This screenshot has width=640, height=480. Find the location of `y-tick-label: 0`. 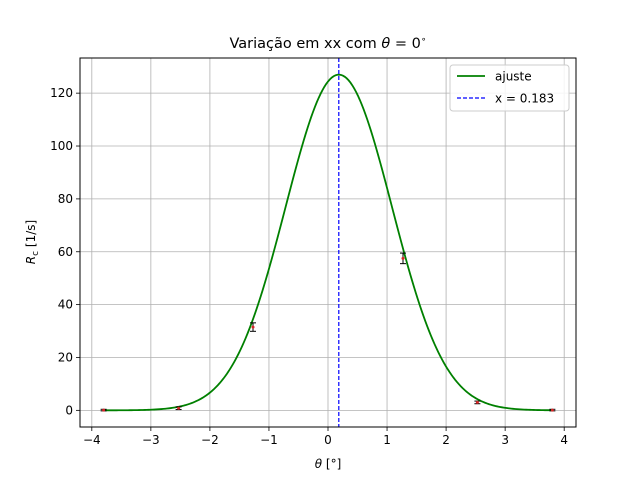

y-tick-label: 0 is located at coordinates (69, 410).